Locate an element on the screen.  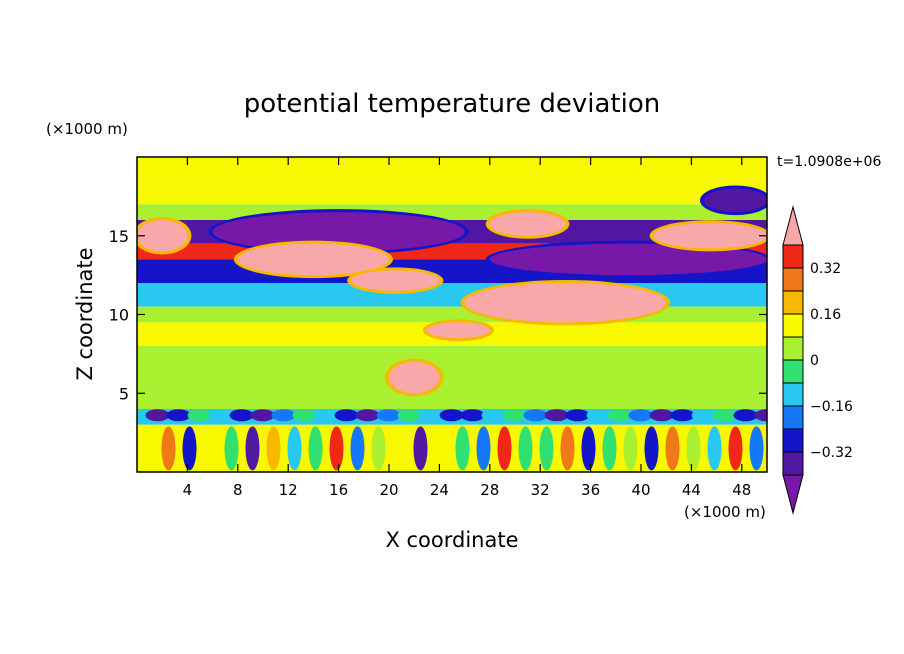
colorbar-label: −0.32 is located at coordinates (831, 453).